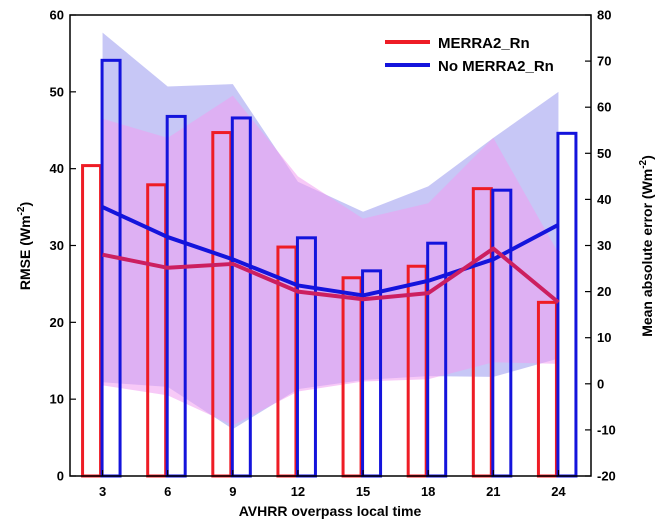 This screenshot has height=527, width=669. I want to click on right-tick-label: 30, so click(604, 245).